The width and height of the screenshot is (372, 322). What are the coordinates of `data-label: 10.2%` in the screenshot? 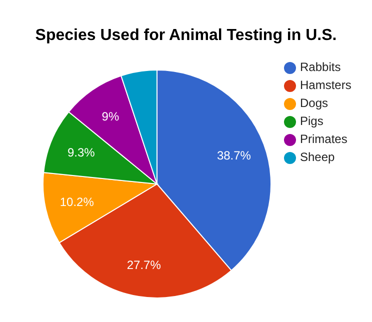 It's located at (77, 201).